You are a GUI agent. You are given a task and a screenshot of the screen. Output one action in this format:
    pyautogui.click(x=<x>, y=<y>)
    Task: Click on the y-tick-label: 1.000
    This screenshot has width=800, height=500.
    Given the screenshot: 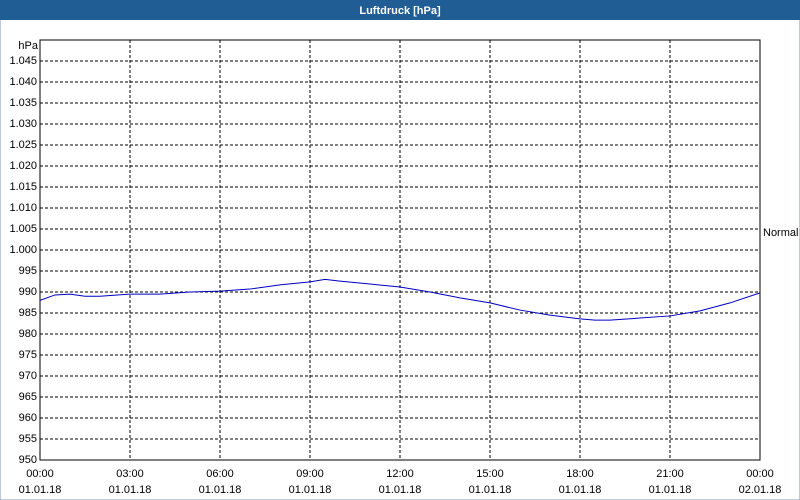 What is the action you would take?
    pyautogui.click(x=23, y=250)
    